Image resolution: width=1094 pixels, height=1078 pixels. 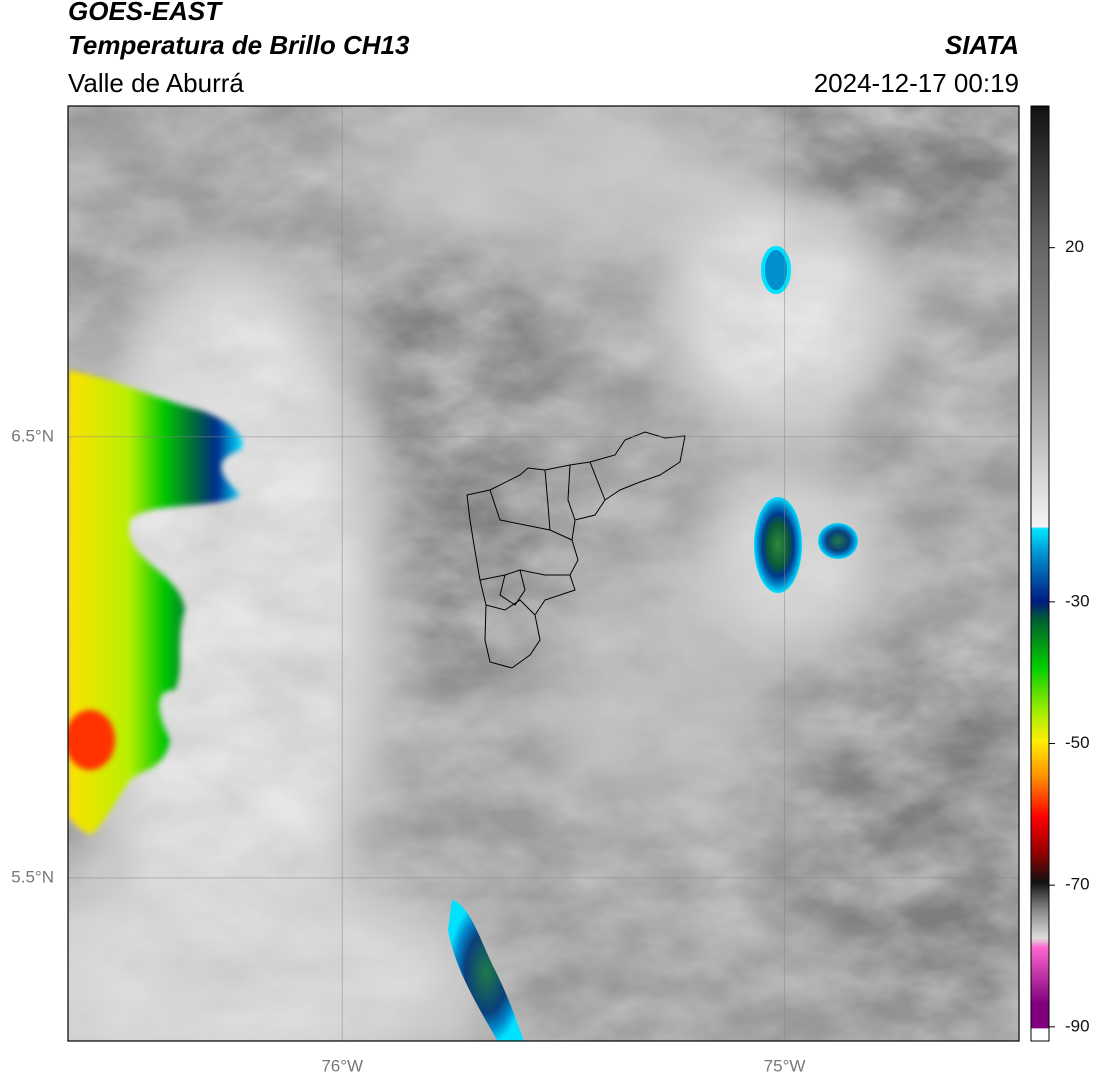 What do you see at coordinates (1077, 884) in the screenshot?
I see `colorbar-tick-label: -70` at bounding box center [1077, 884].